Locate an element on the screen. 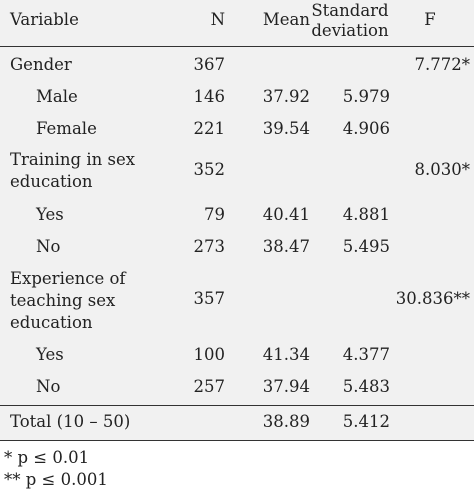  header-variable: Variable is located at coordinates (44, 19).